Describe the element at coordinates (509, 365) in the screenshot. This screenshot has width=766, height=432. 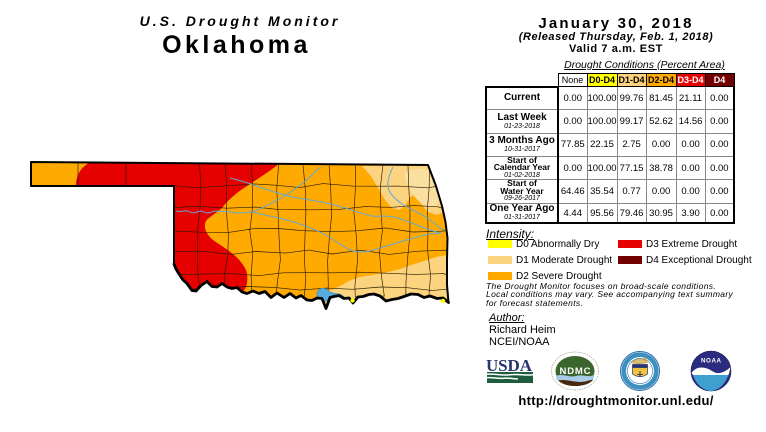
I see `svg-text: USDA` at that location.